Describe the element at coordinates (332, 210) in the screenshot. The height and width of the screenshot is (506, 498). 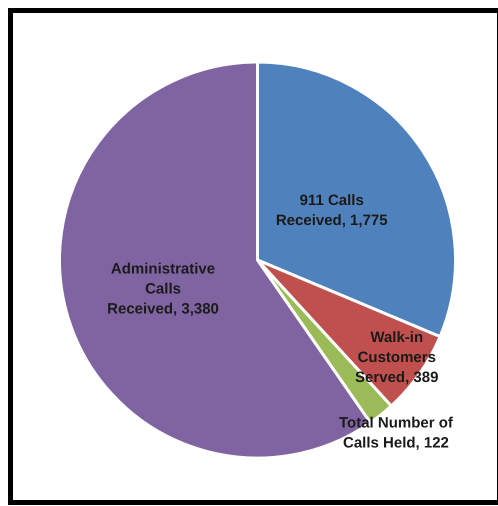
I see `slice-label: 911 Calls Received, 1,775` at that location.